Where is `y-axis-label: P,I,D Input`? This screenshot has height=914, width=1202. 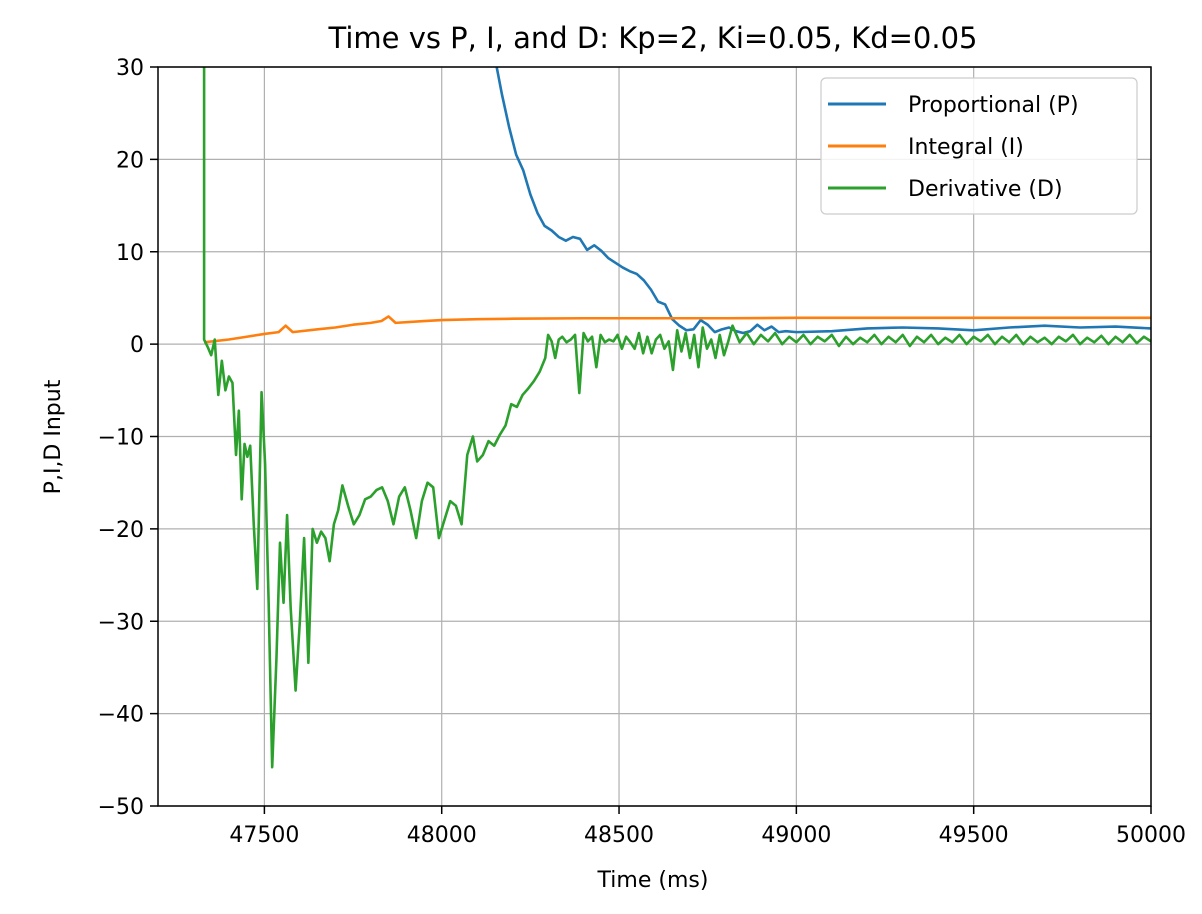 y-axis-label: P,I,D Input is located at coordinates (53, 436).